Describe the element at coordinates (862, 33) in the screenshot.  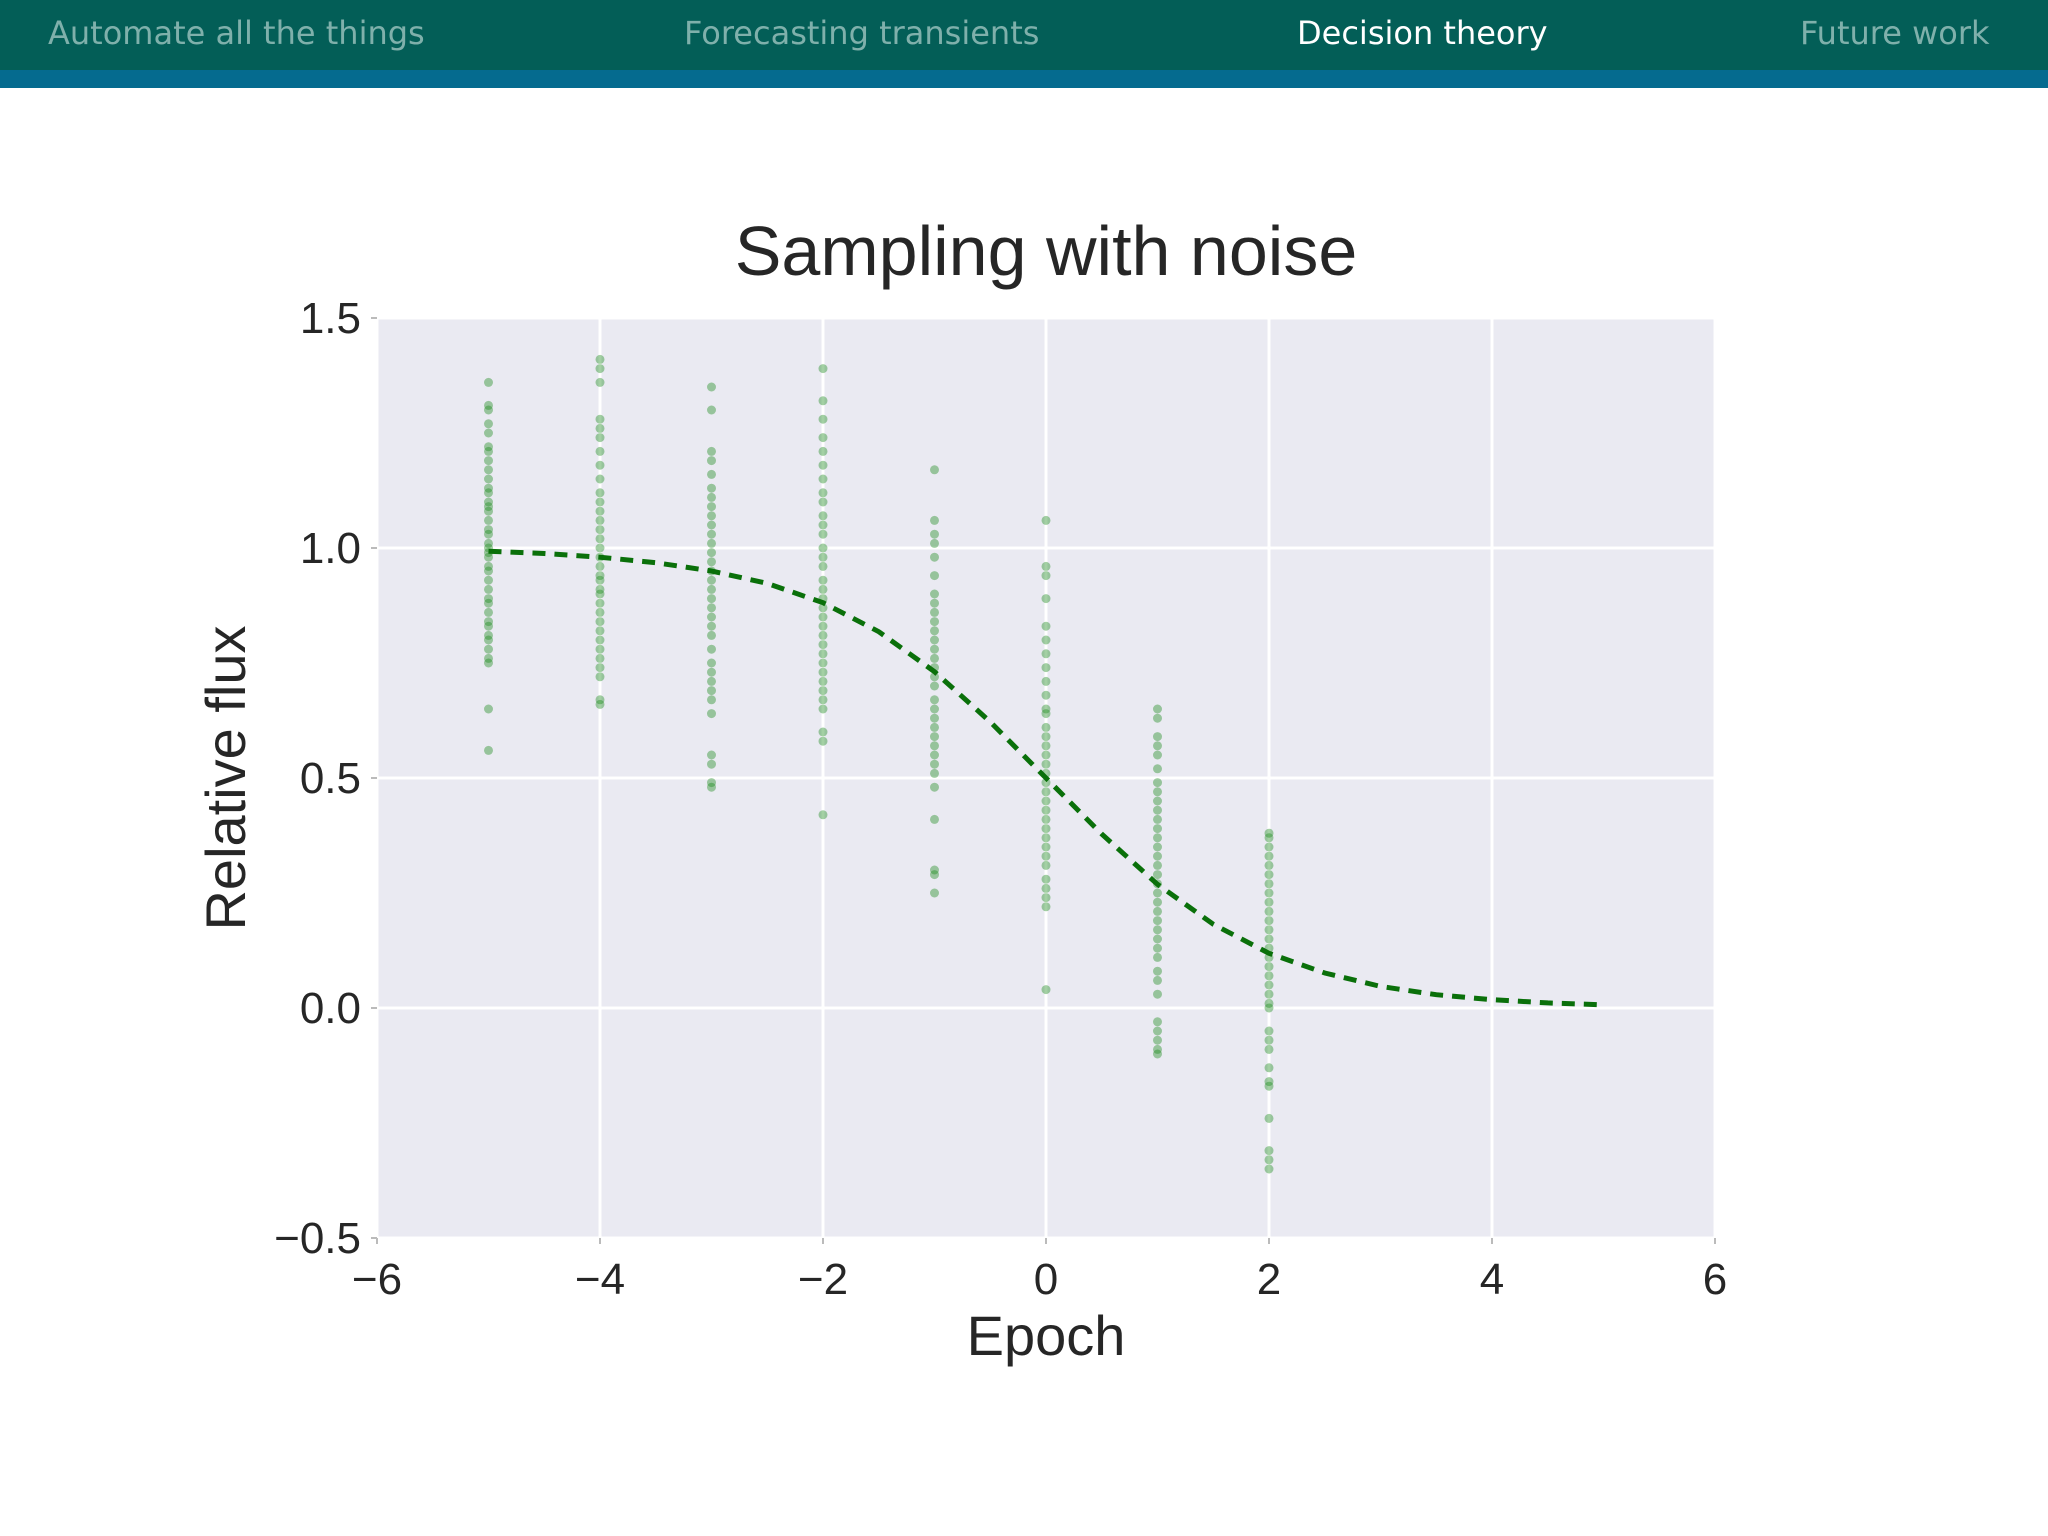
I see `nav-item-forecasting: Forecasting transients` at that location.